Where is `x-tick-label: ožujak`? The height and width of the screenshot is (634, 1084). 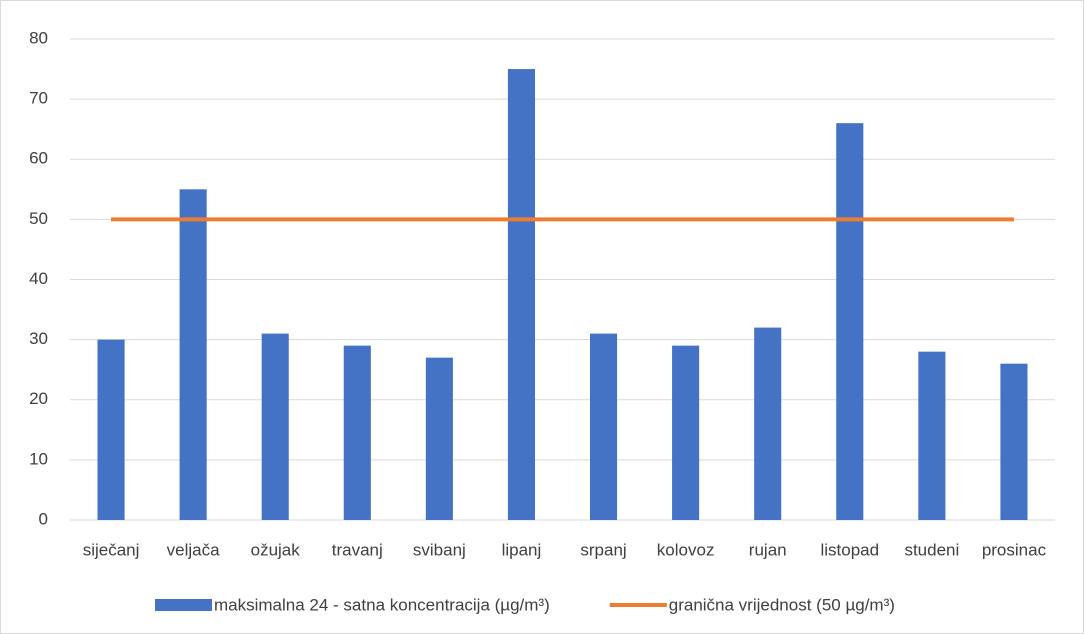
x-tick-label: ožujak is located at coordinates (276, 549).